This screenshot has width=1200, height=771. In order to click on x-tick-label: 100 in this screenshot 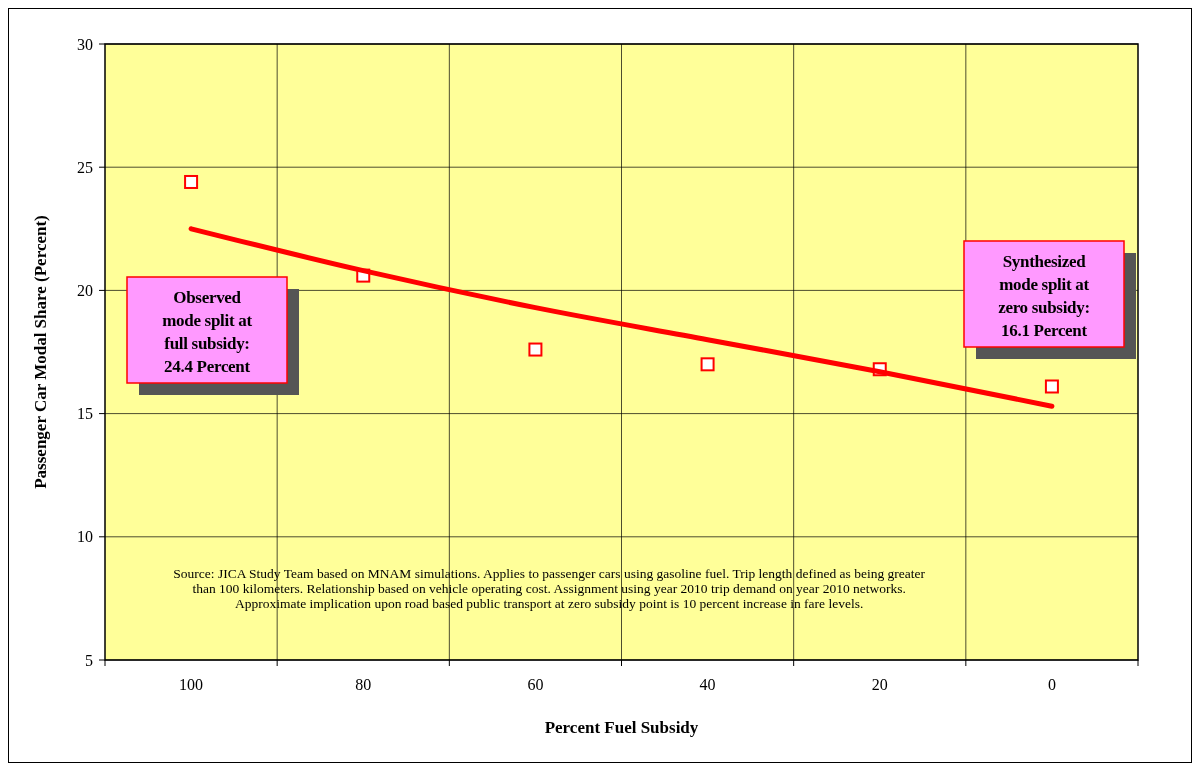, I will do `click(191, 684)`.